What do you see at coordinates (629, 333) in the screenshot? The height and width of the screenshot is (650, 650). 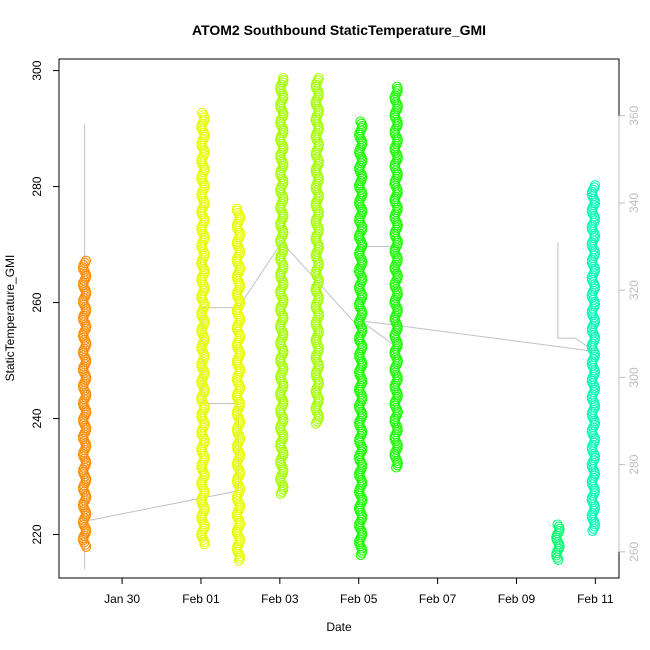 I see `secondary-y-axis: 260 280 300 320 340 360` at bounding box center [629, 333].